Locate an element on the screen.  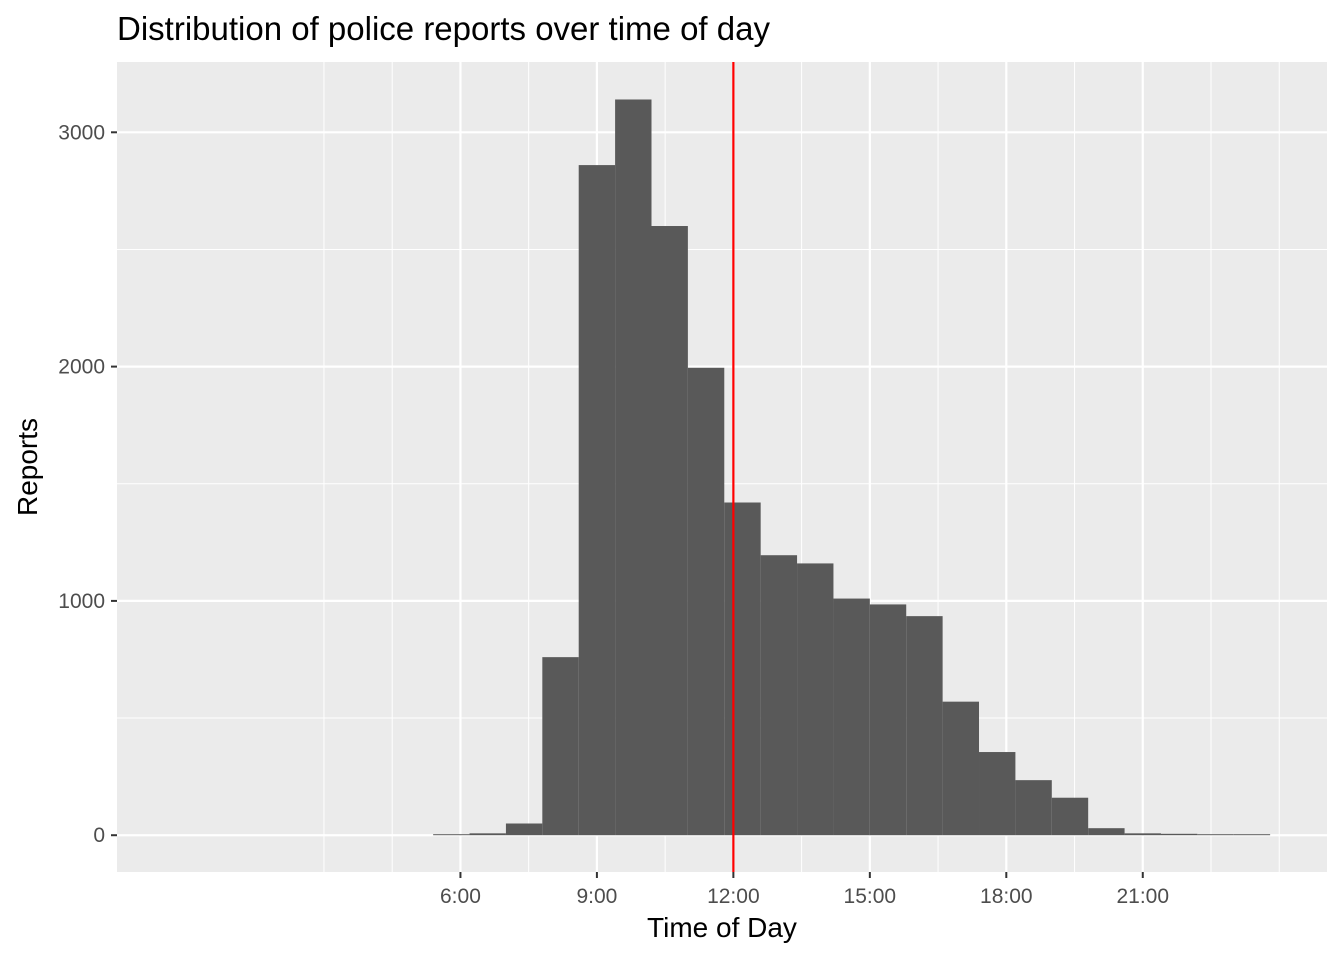
x-axis: 6:00 9:00 12:00 15:00 18:00 21:00 is located at coordinates (804, 890).